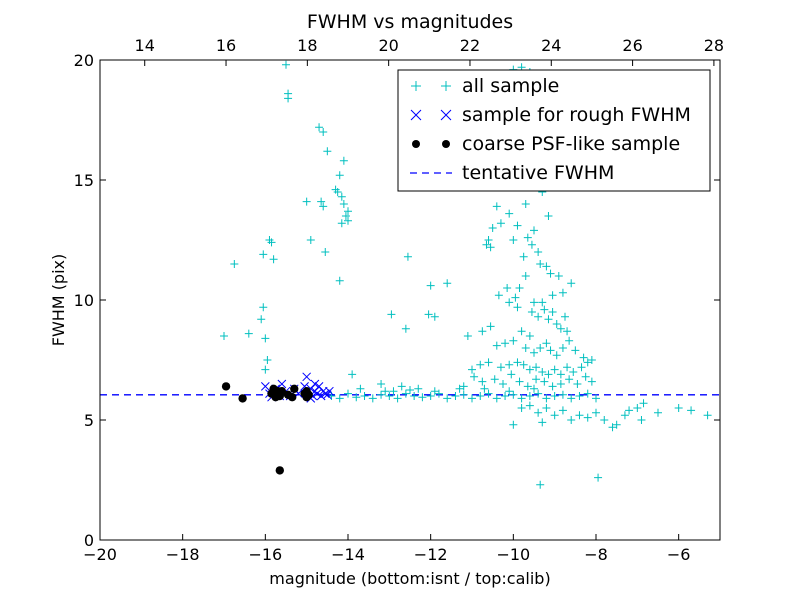  I want to click on x-tick-label-5: −10, so click(513, 554).